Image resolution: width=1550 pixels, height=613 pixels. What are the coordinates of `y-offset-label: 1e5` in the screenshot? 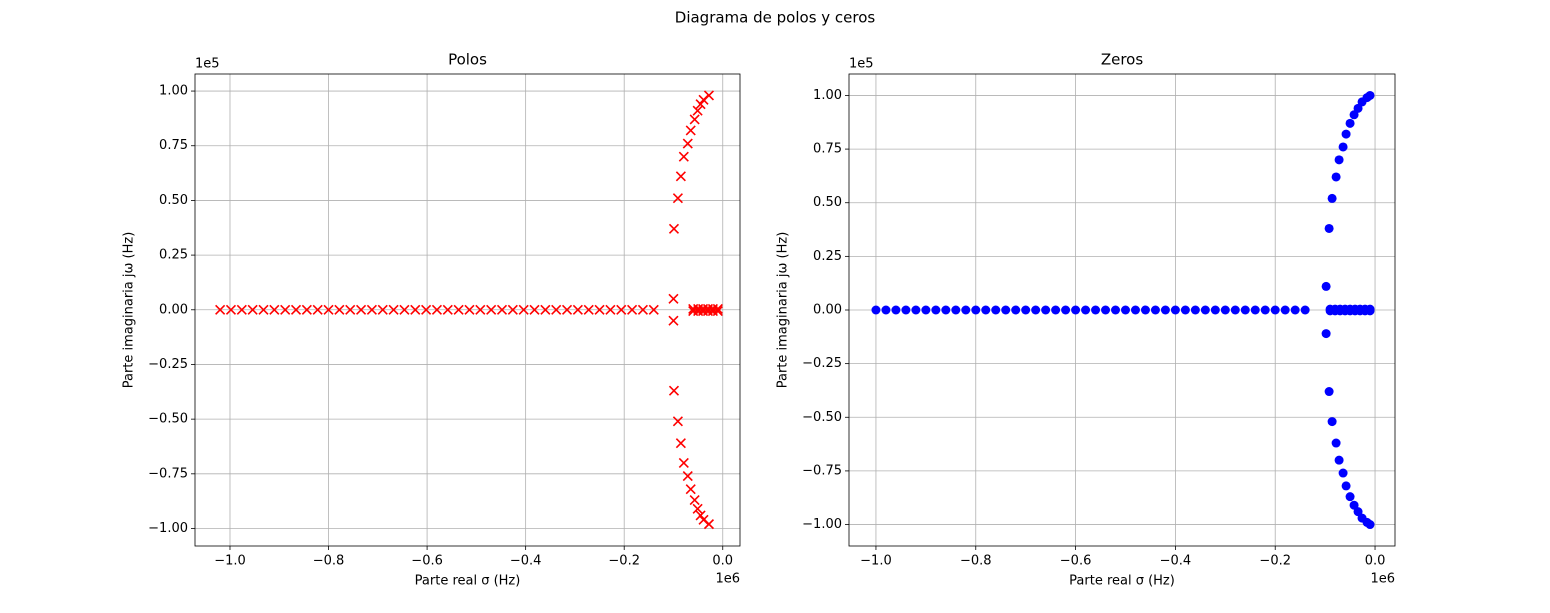 It's located at (861, 64).